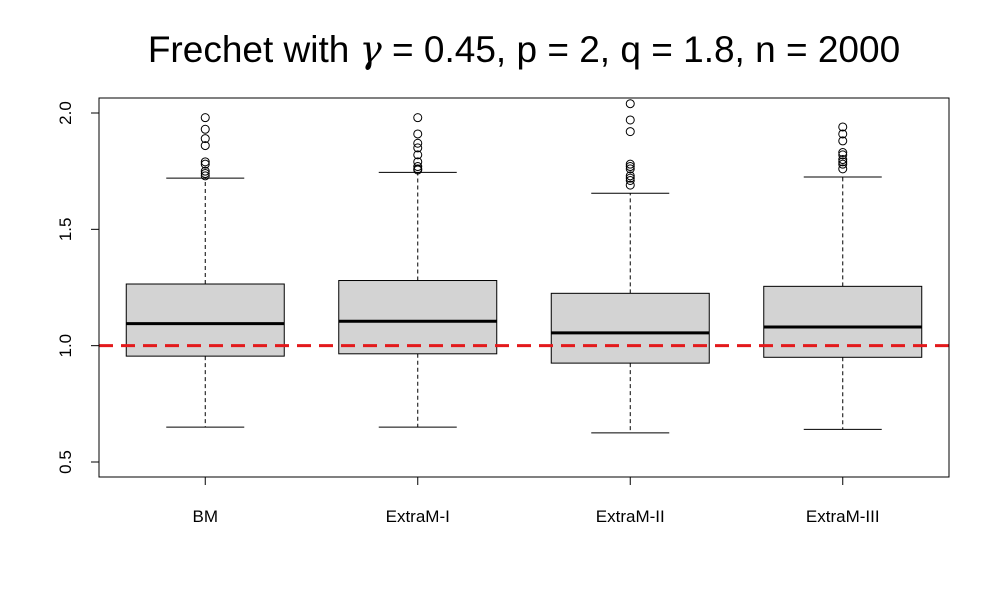 This screenshot has width=1000, height=600. Describe the element at coordinates (206, 516) in the screenshot. I see `x-tick-label: BM` at that location.